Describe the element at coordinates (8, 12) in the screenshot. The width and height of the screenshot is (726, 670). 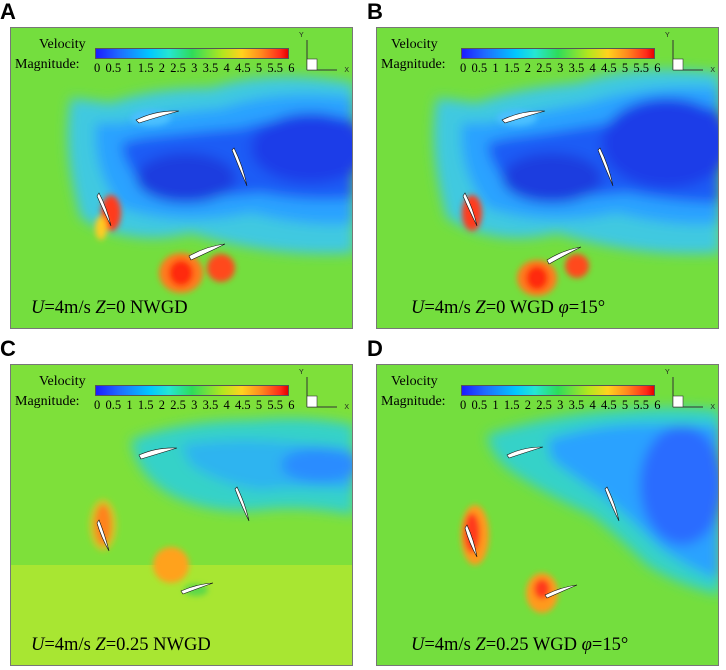
I see `panel-letter-a: A` at that location.